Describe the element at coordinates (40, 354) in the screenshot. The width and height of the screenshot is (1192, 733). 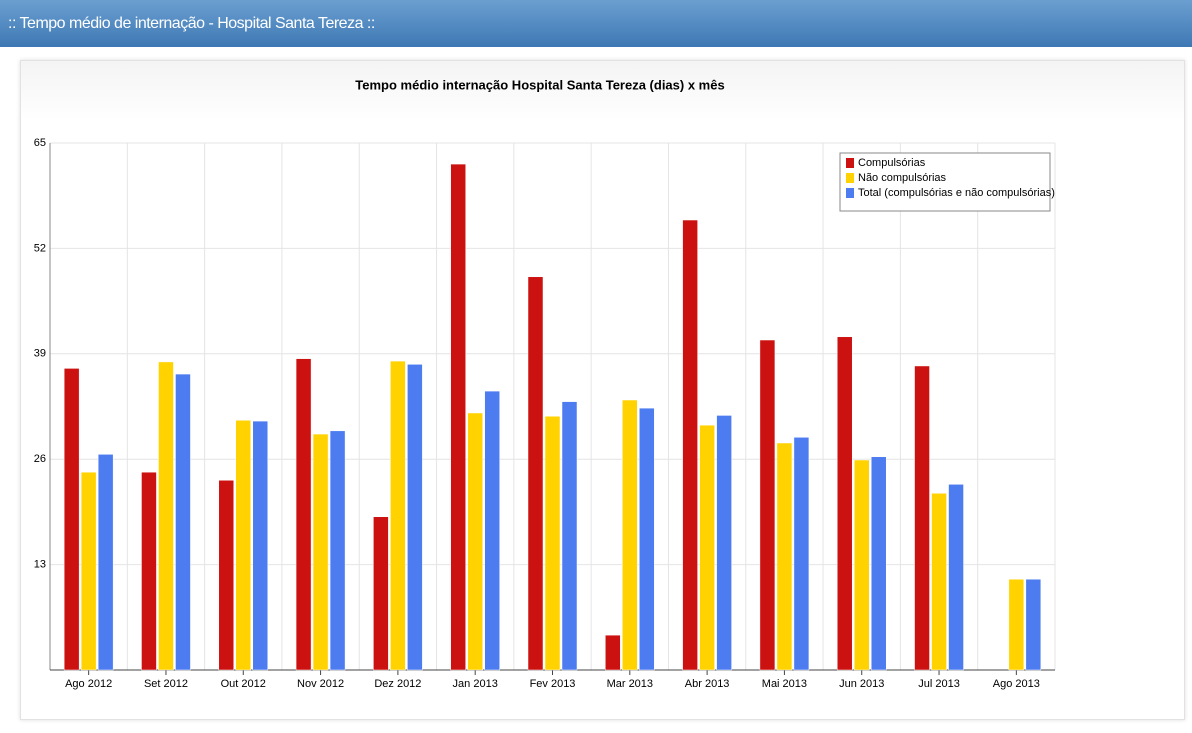
I see `y-tick-label: 39` at that location.